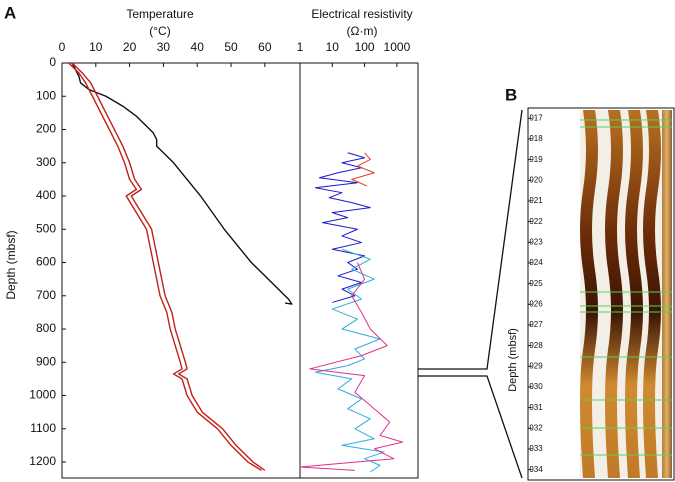 This screenshot has width=675, height=482. I want to click on y-tick-label: 200, so click(46, 129).